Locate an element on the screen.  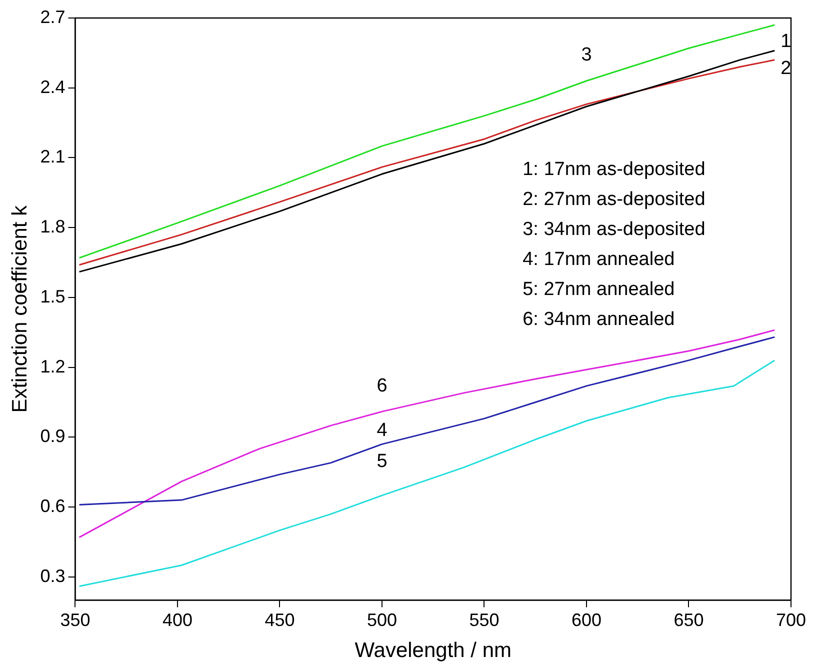
annotation: 1: 17nm as-deposited is located at coordinates (614, 169).